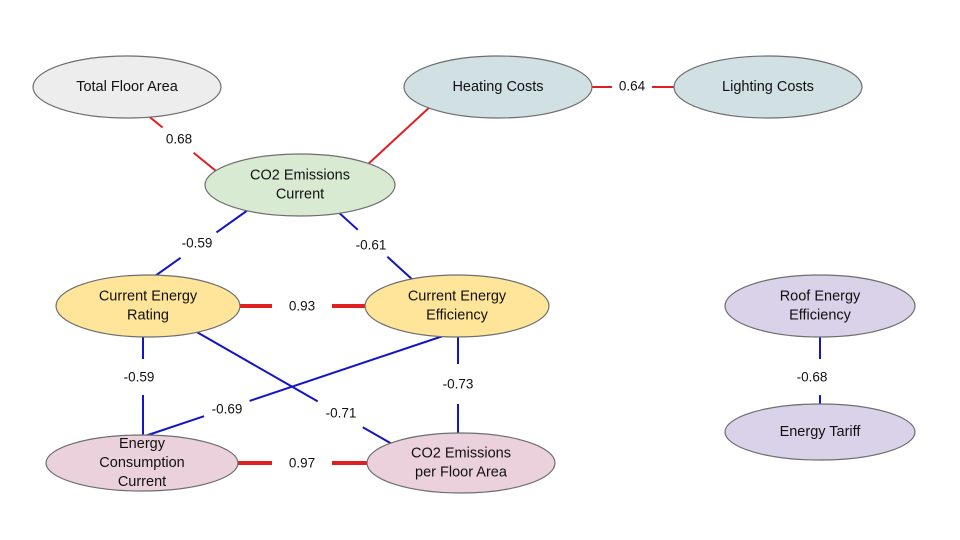  Describe the element at coordinates (820, 297) in the screenshot. I see `node-label: Roof Energy` at that location.